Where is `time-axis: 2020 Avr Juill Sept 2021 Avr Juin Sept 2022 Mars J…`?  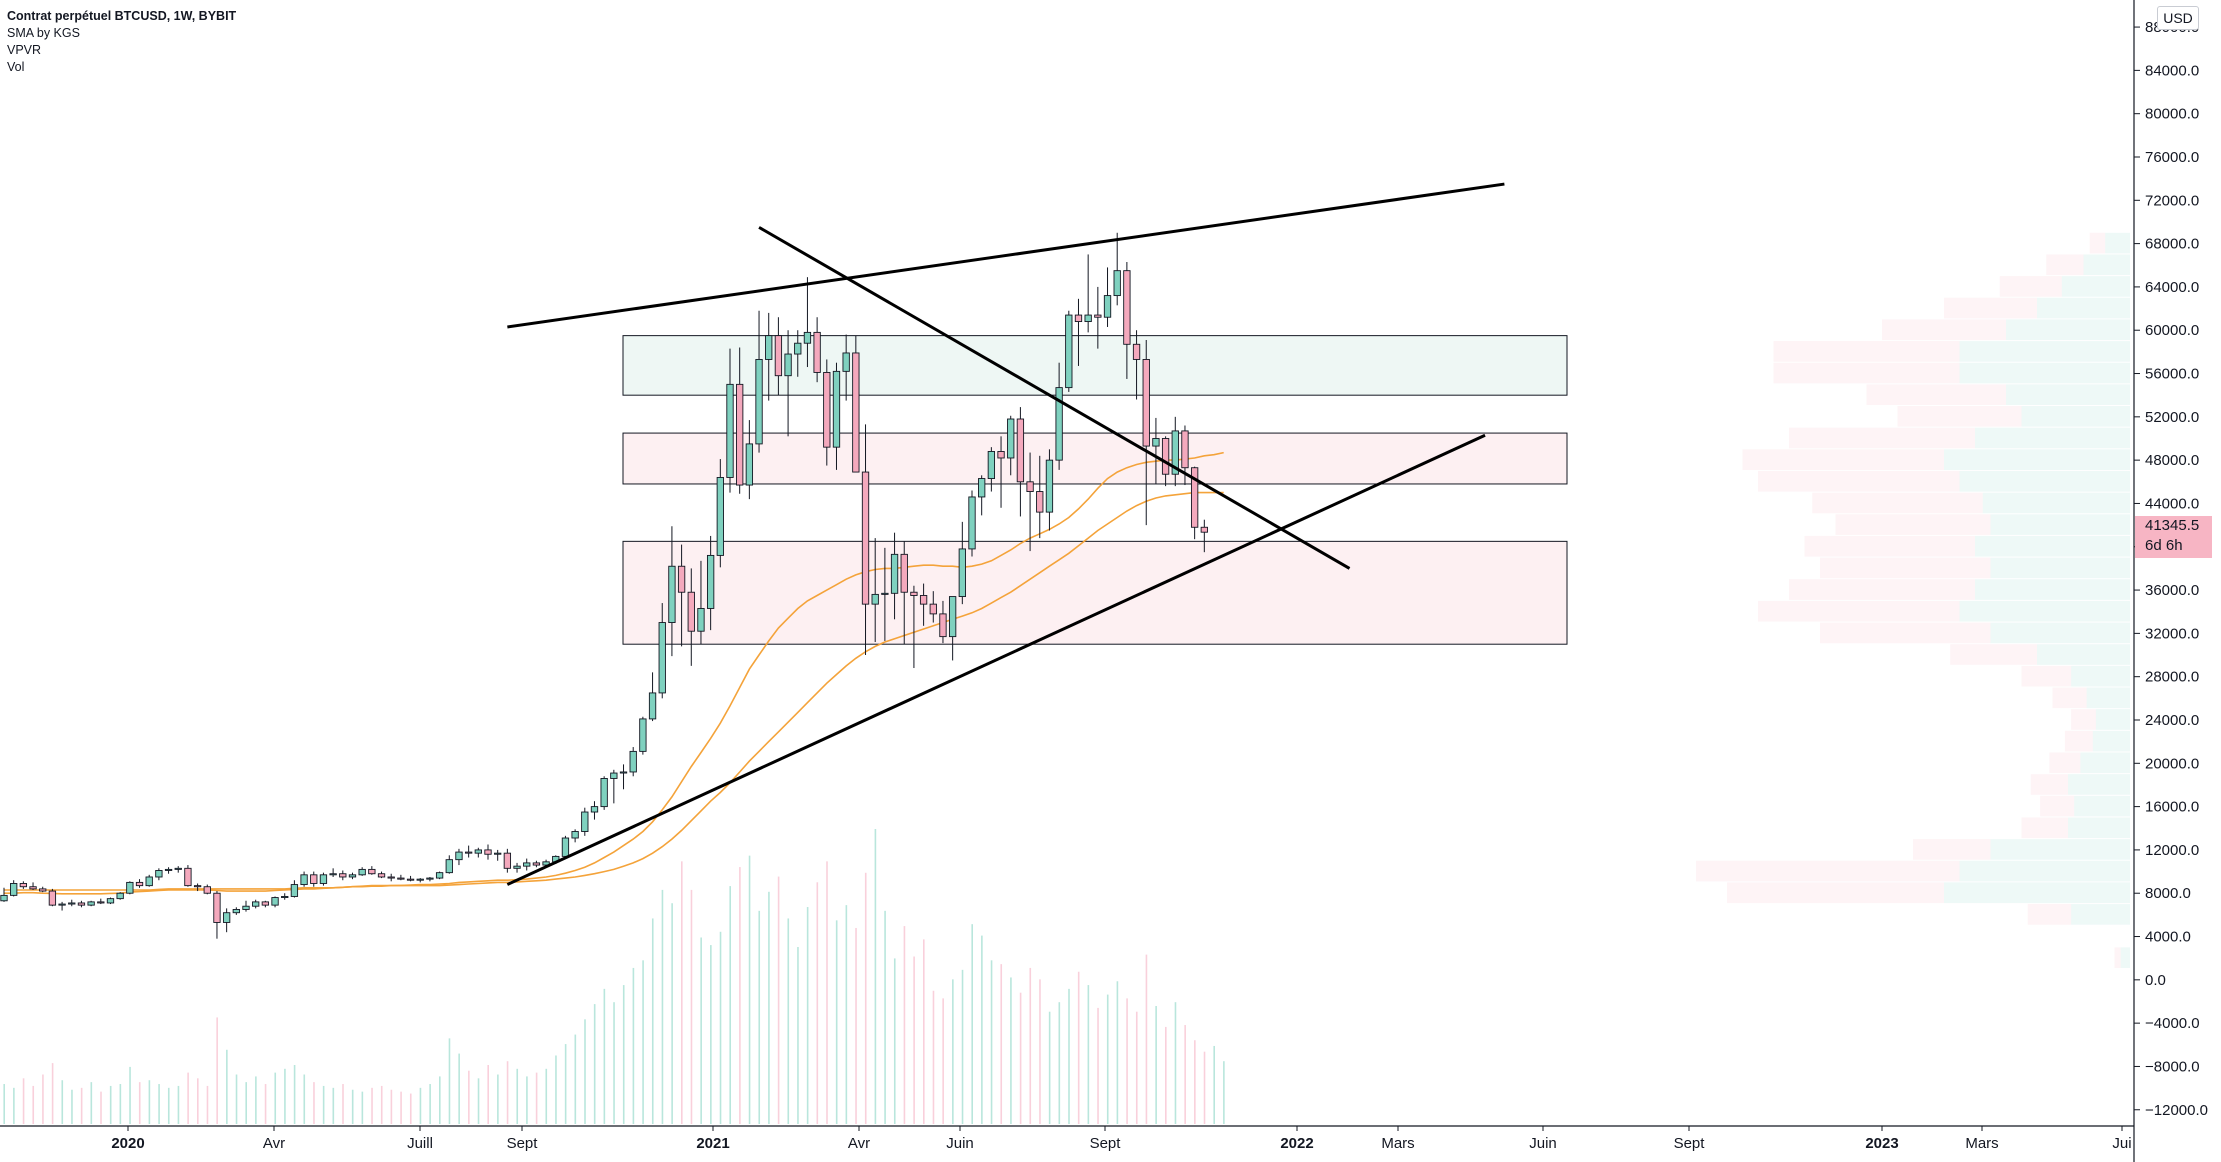
time-axis: 2020 Avr Juill Sept 2021 Avr Juin Sept 2022 Mars J… is located at coordinates (1121, 1139).